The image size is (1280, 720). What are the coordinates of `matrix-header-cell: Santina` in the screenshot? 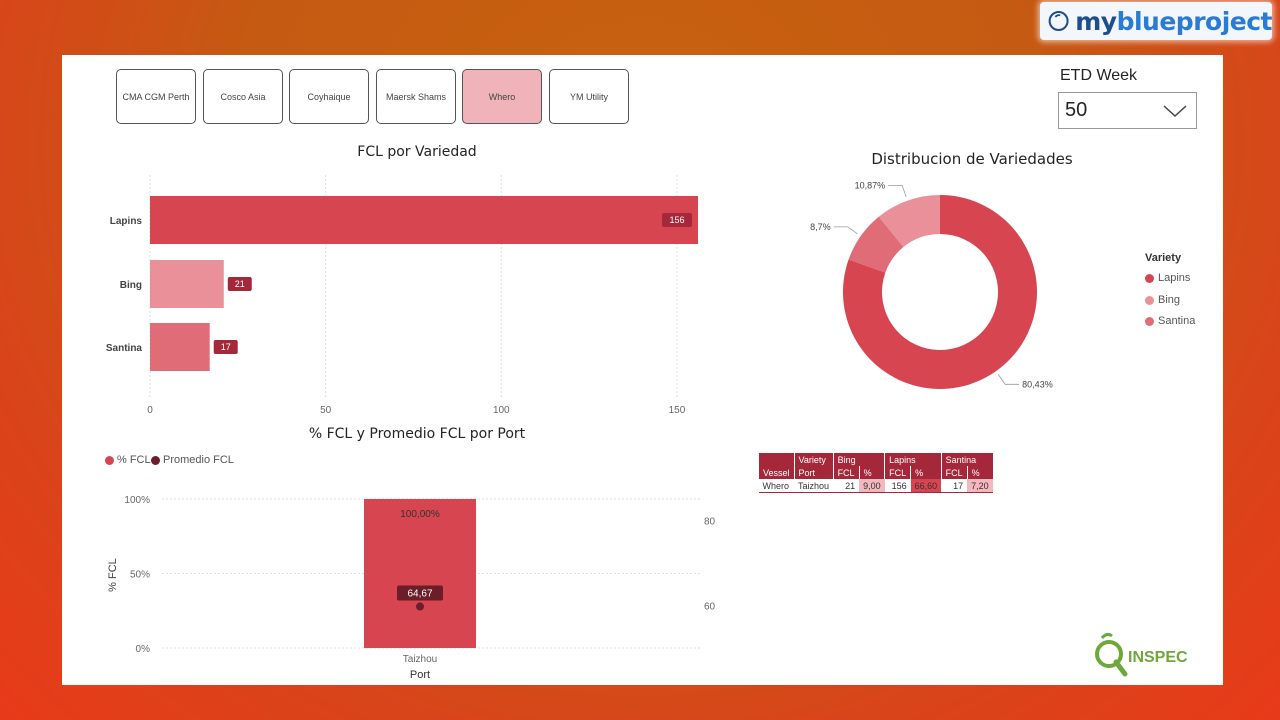 It's located at (966, 459).